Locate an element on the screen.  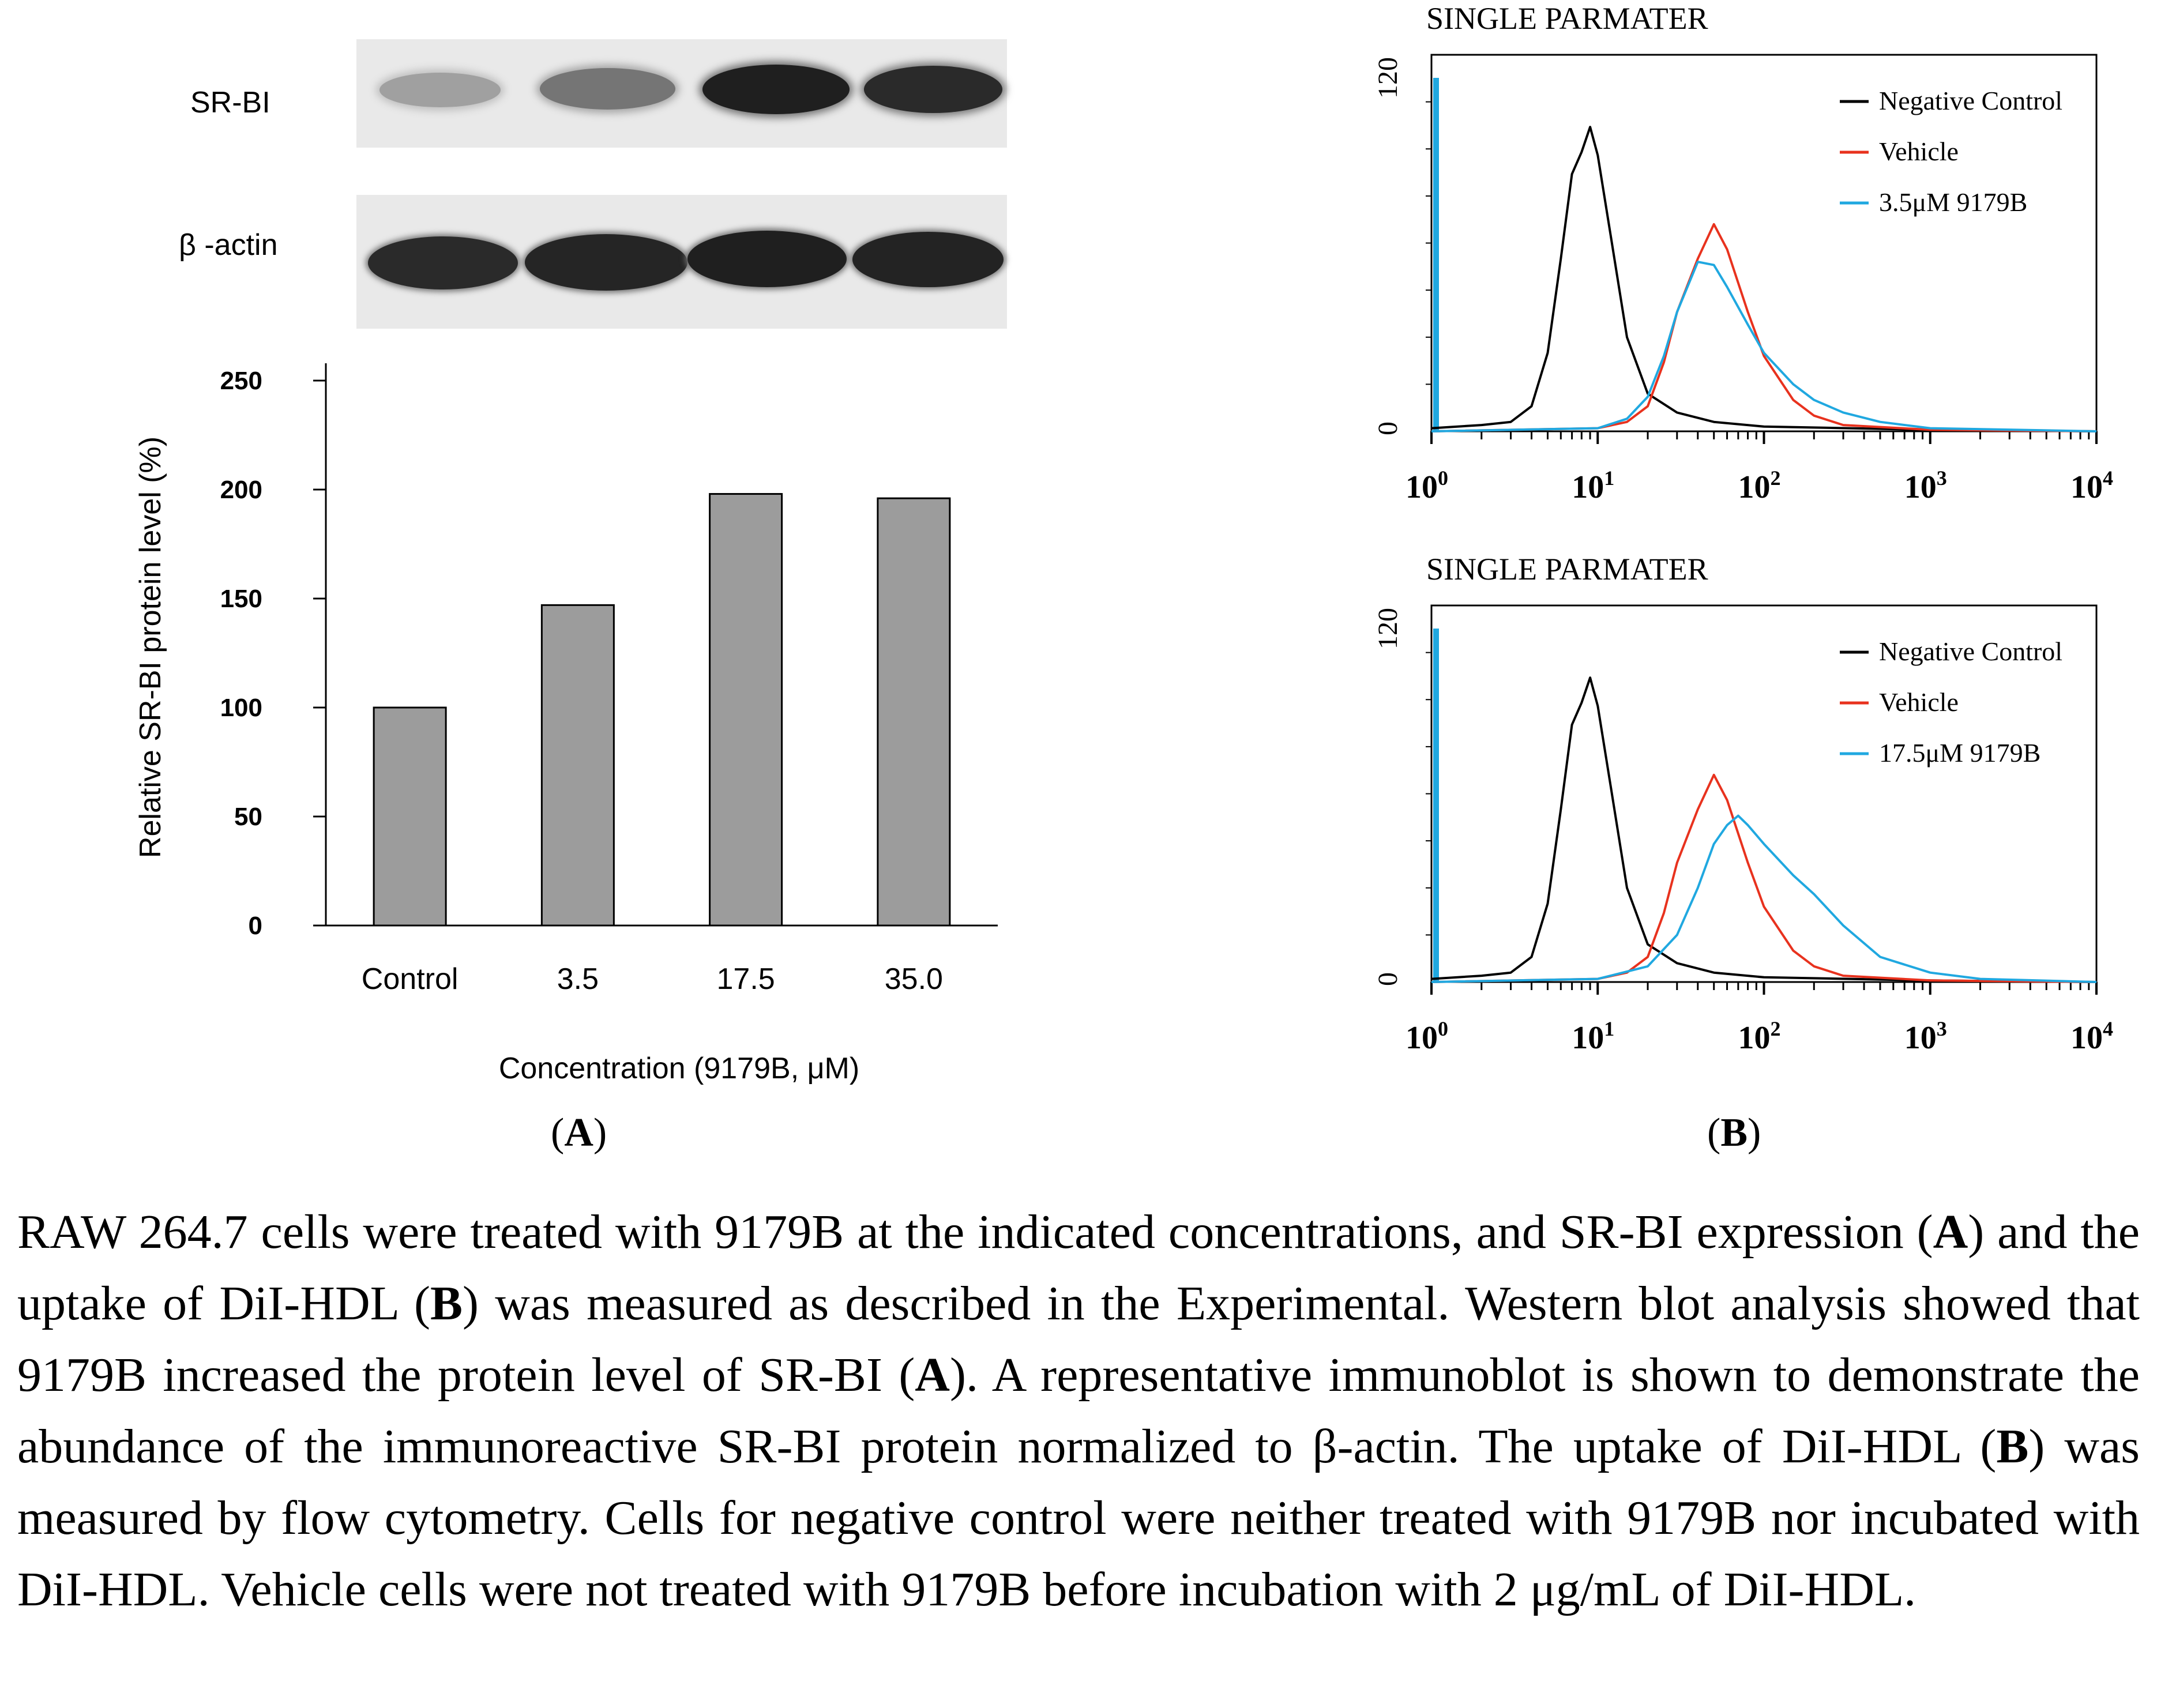
x-tick-label: 17.5 is located at coordinates (746, 979).